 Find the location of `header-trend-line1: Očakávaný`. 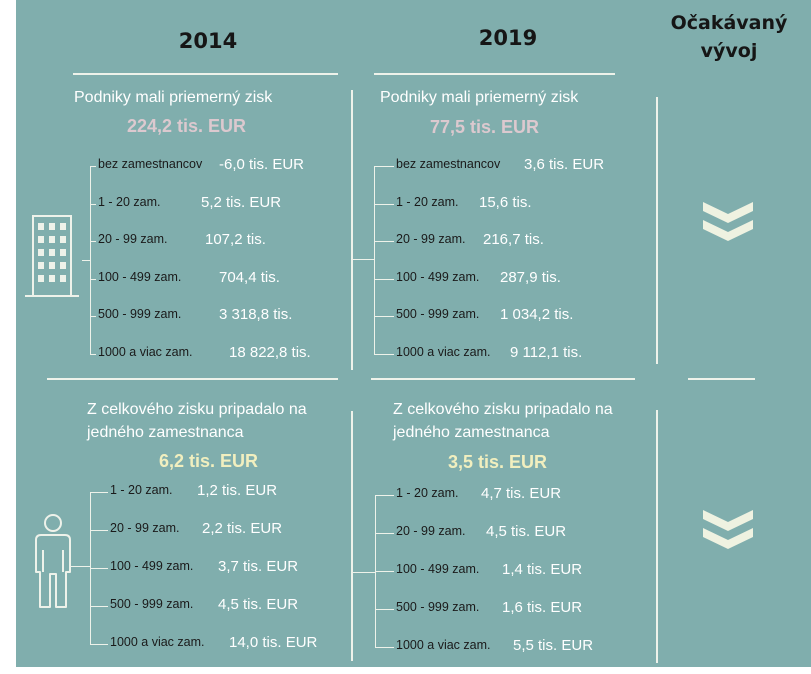

header-trend-line1: Očakávaný is located at coordinates (729, 23).